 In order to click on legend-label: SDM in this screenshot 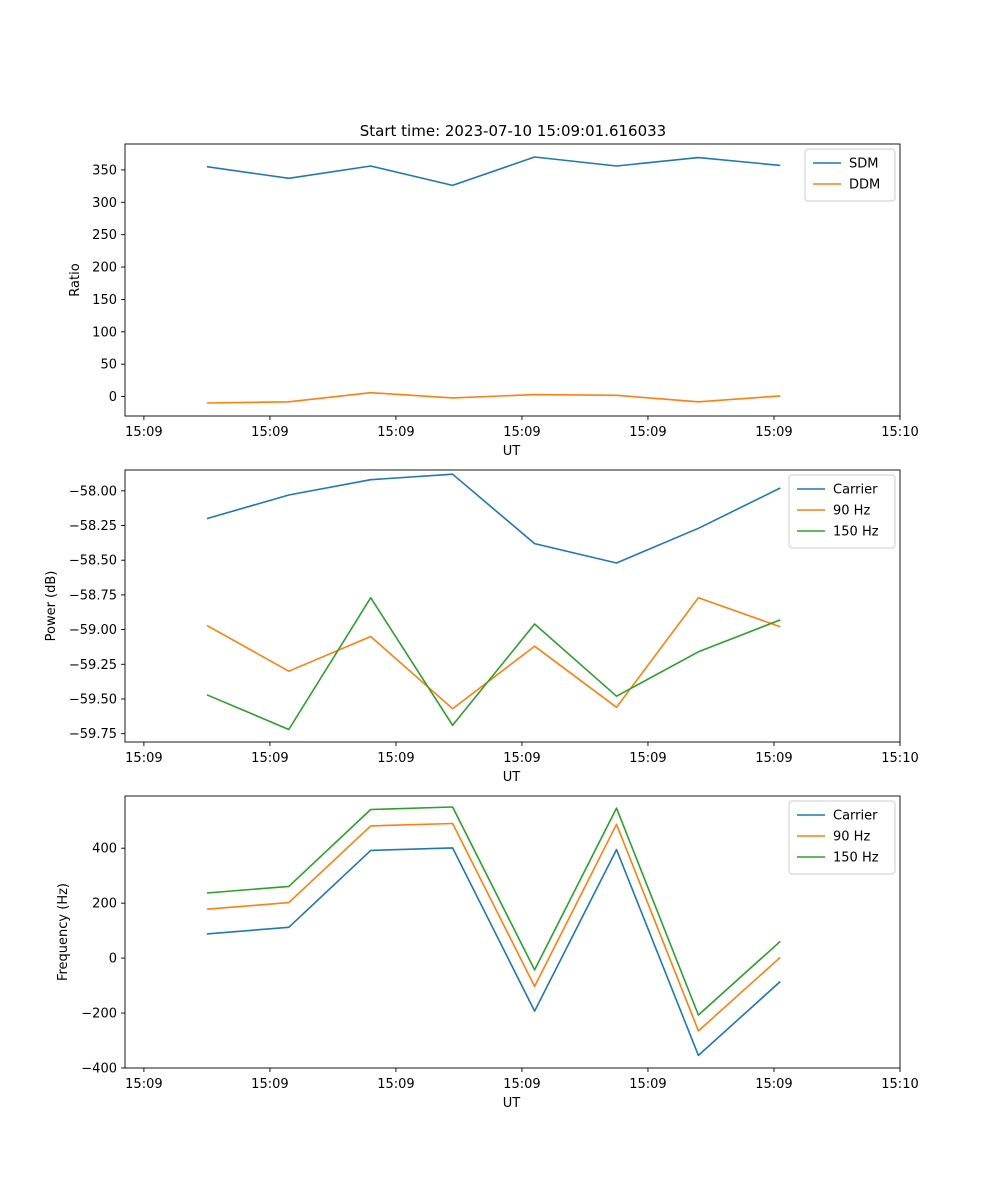, I will do `click(863, 164)`.